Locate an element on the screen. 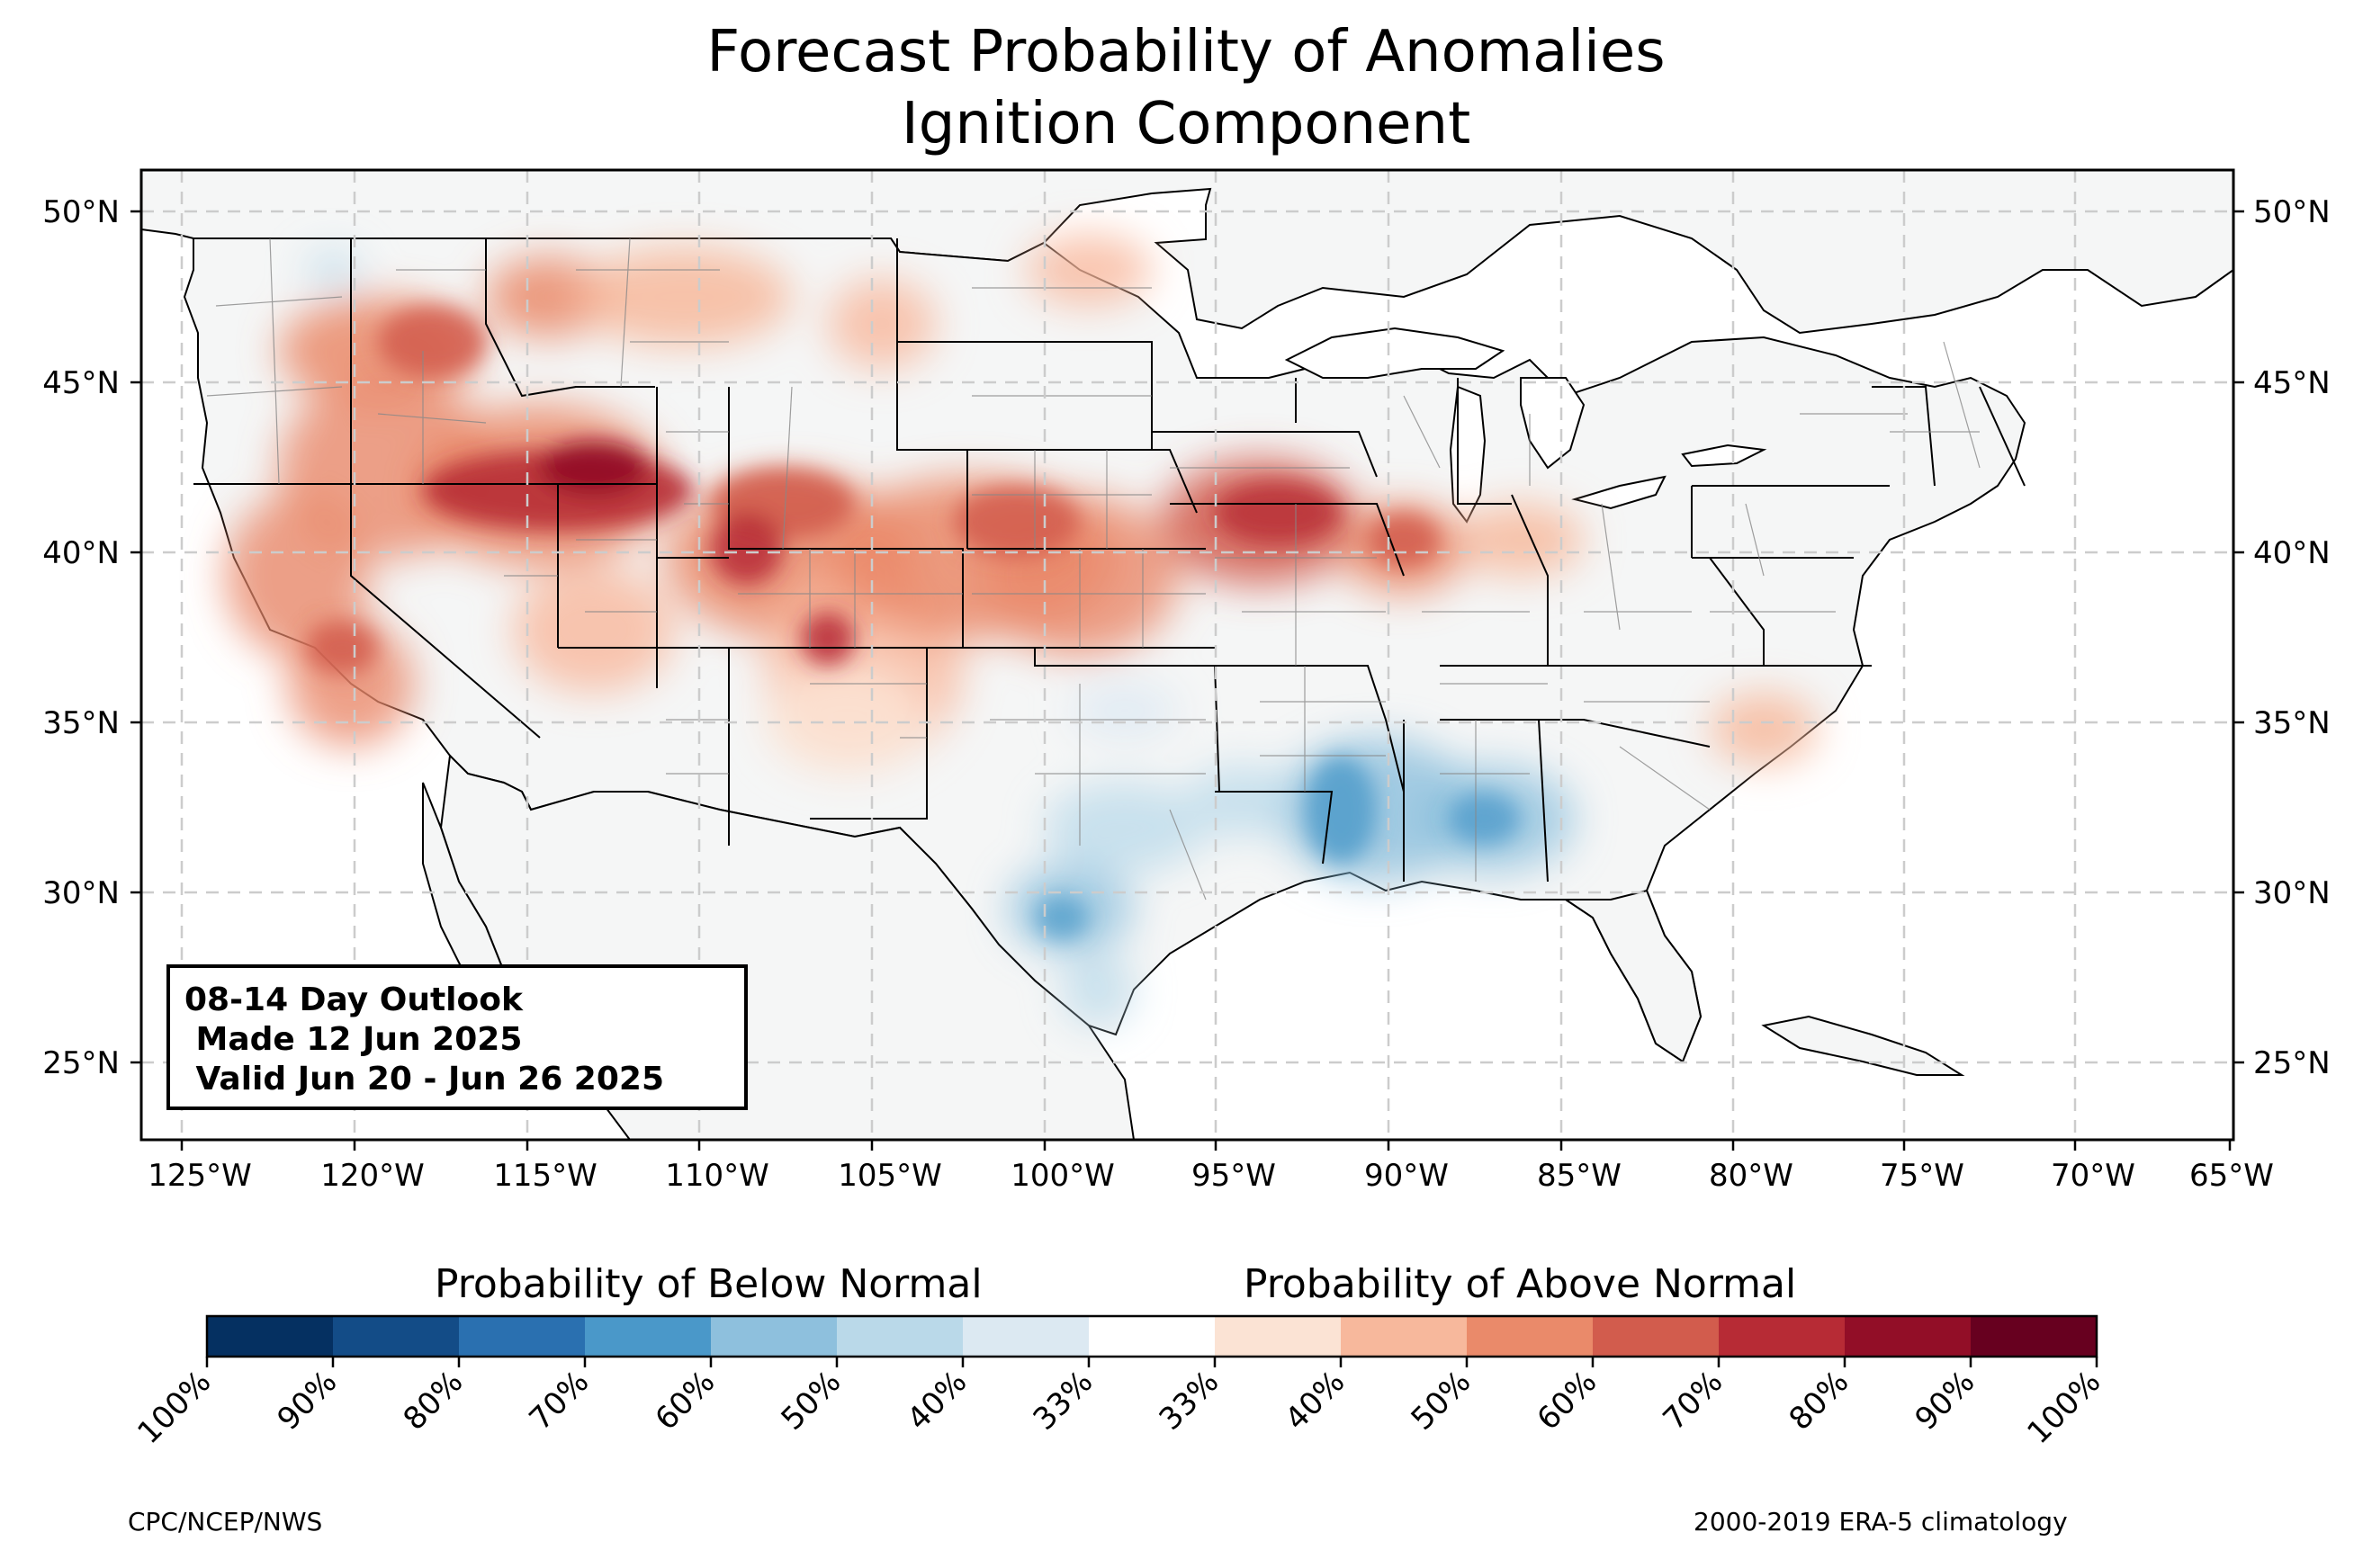  outlook-period: 08-14 Day Outlook is located at coordinates (354, 999).